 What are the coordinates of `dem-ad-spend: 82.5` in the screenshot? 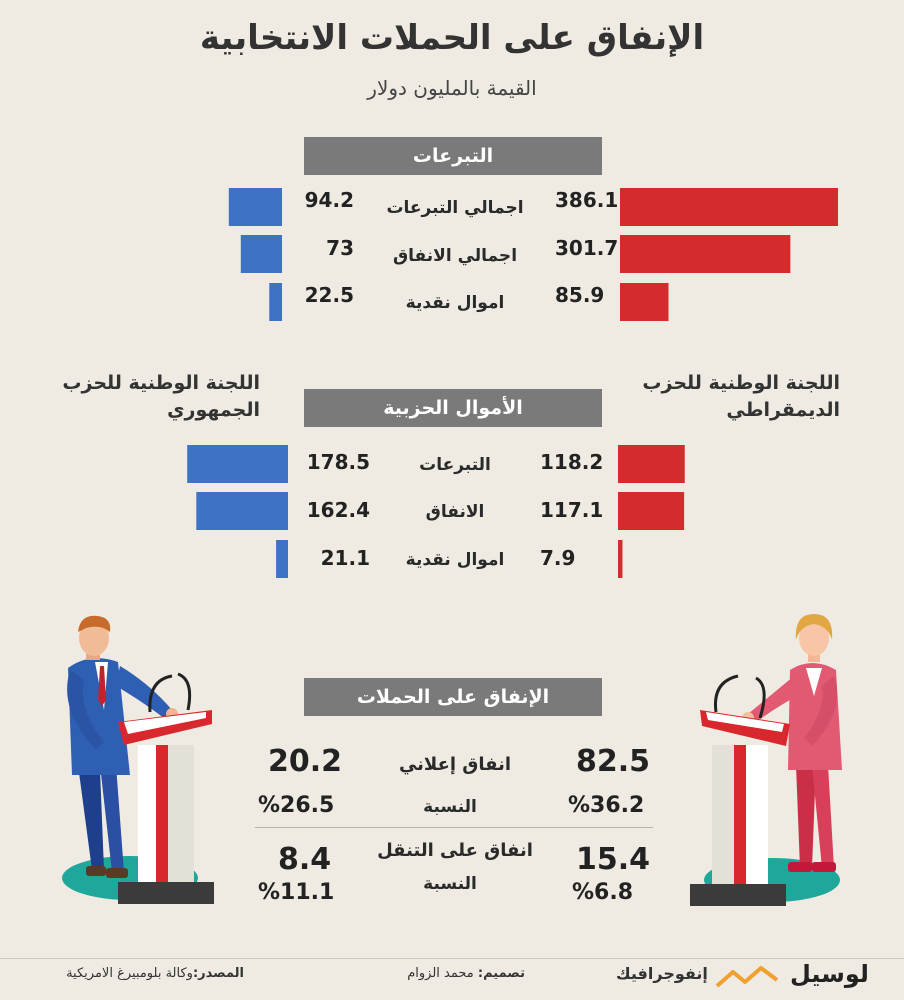 It's located at (613, 761).